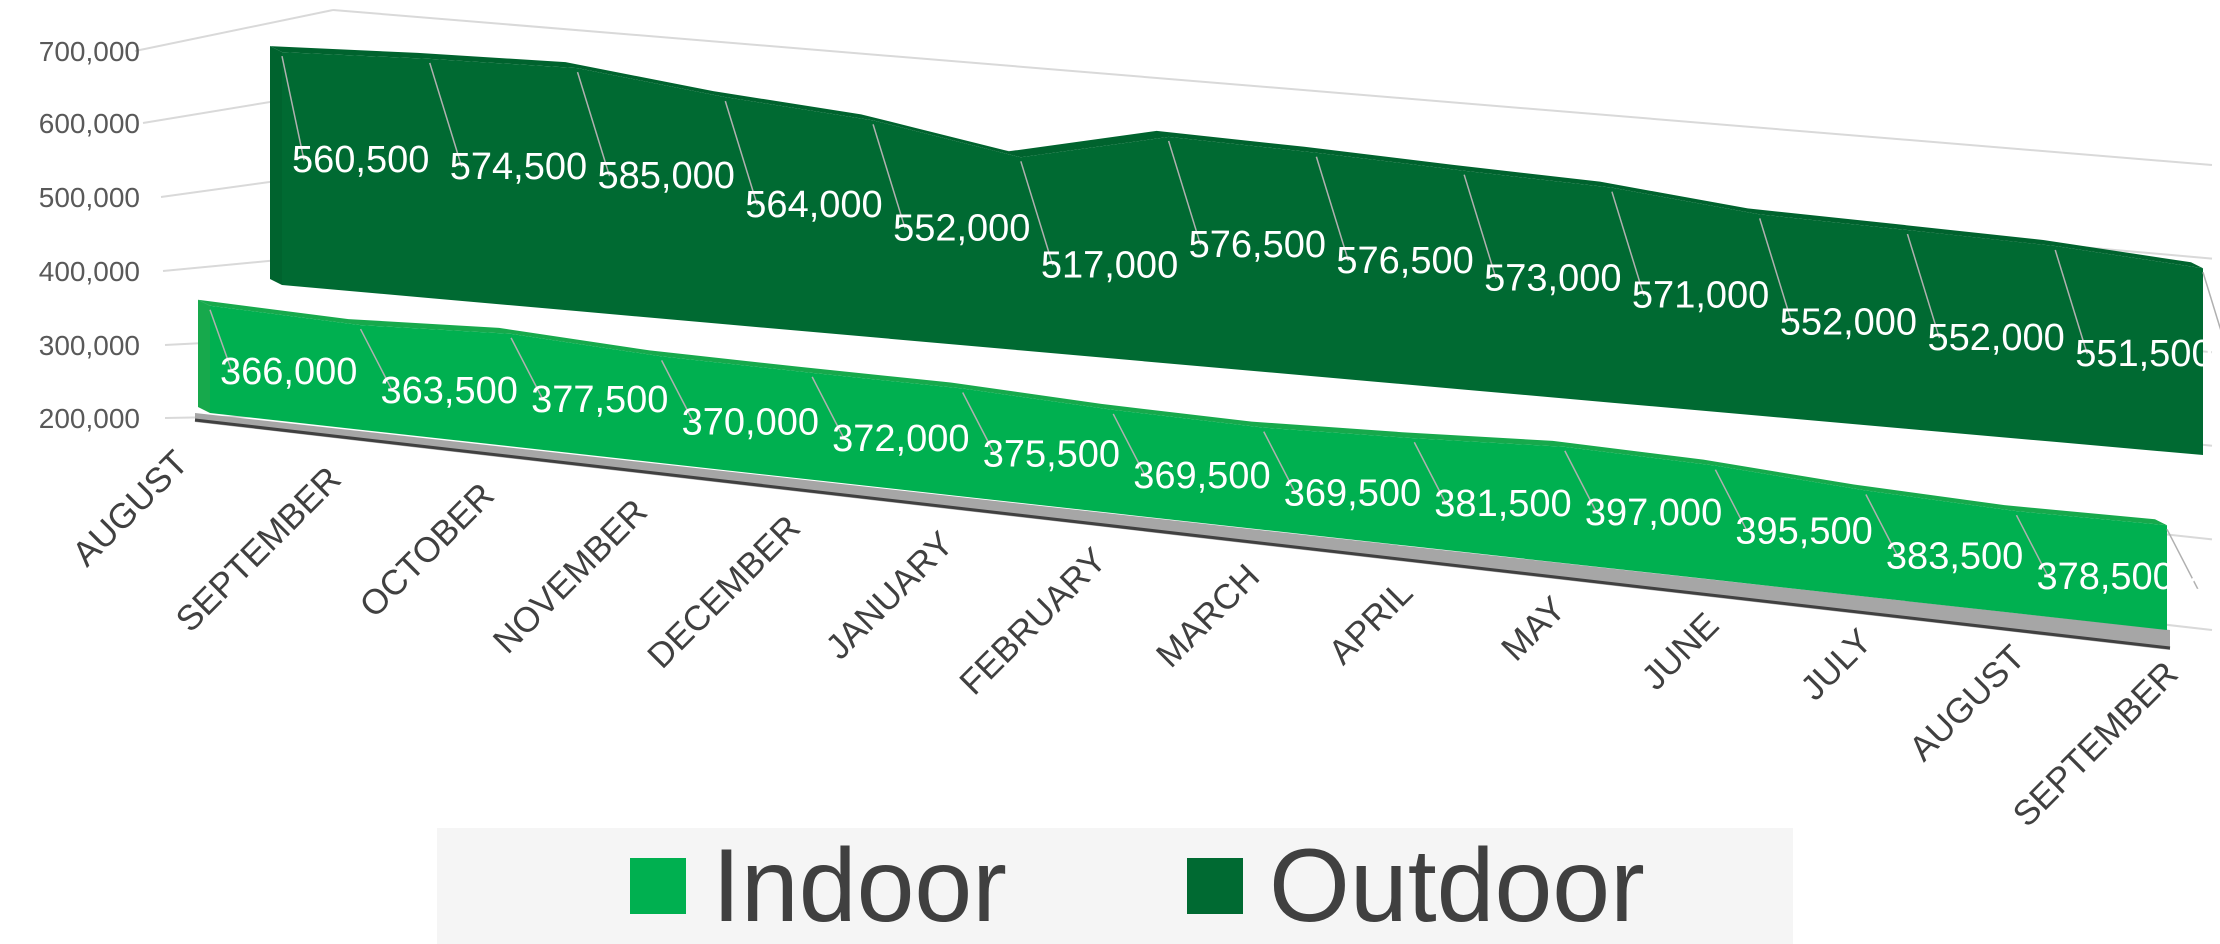  What do you see at coordinates (2203, 591) in the screenshot?
I see `indoor-data-label: 385000` at bounding box center [2203, 591].